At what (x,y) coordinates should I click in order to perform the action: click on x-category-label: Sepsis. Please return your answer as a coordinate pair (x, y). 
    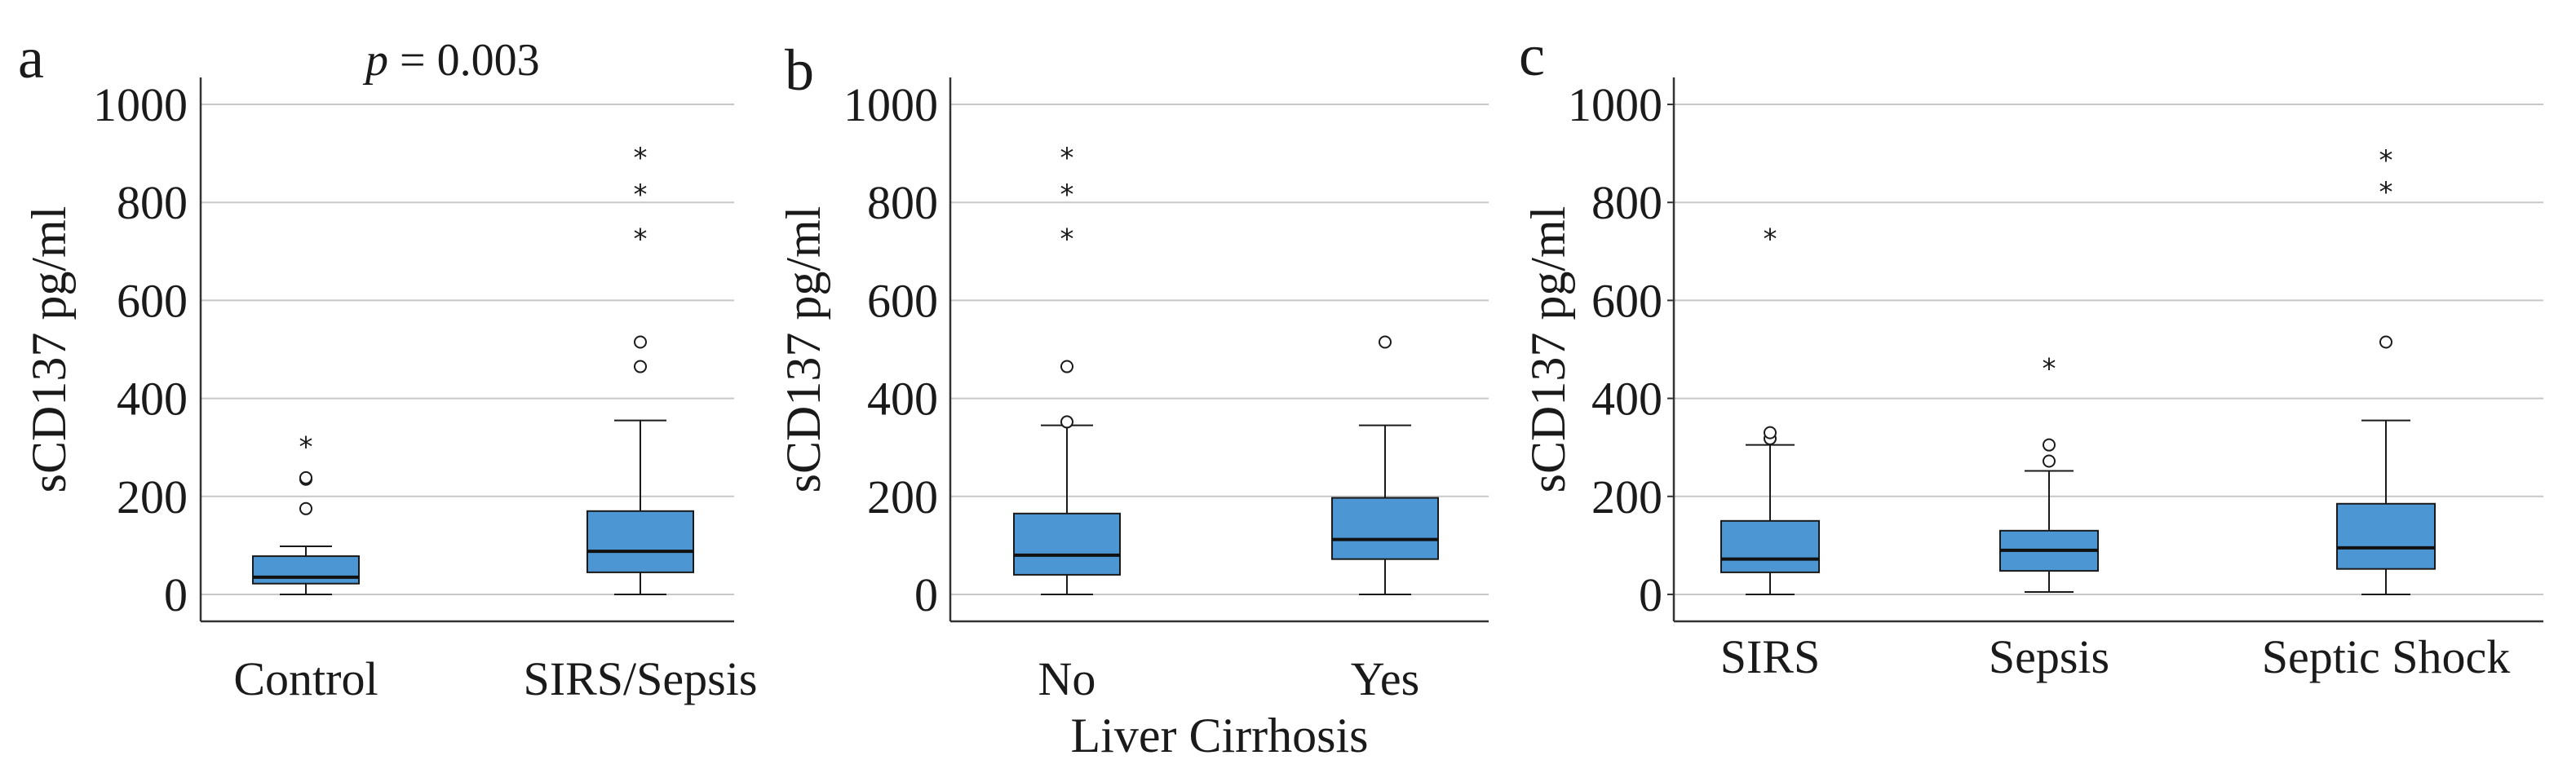
    Looking at the image, I should click on (2049, 656).